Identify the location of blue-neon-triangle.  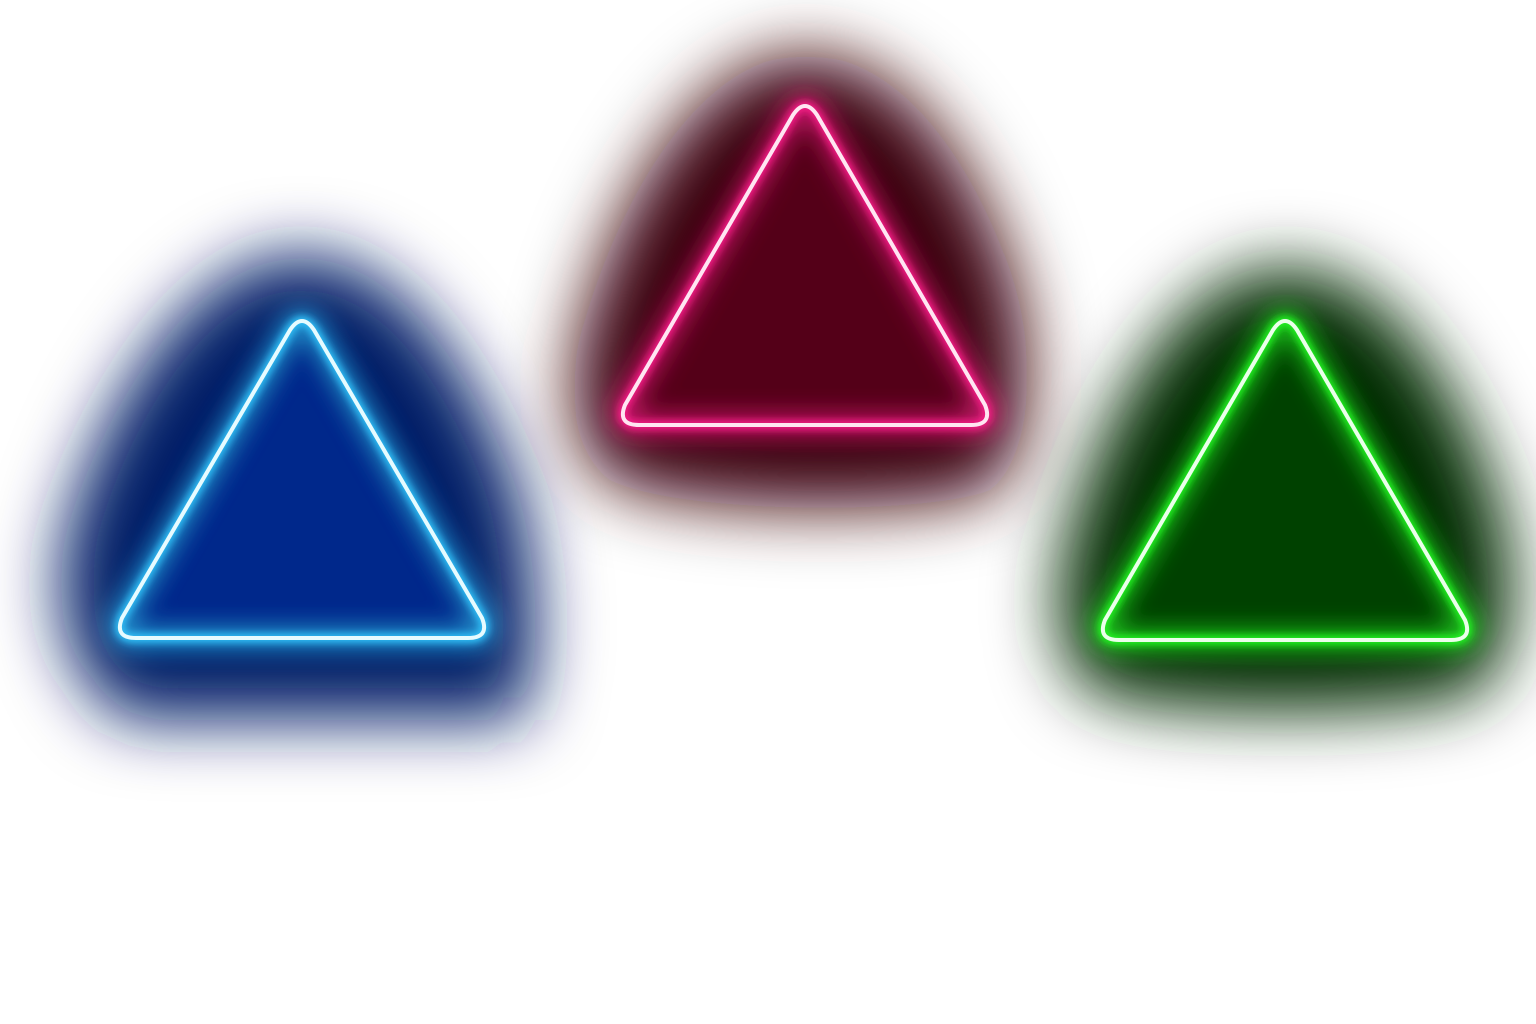
(298, 487).